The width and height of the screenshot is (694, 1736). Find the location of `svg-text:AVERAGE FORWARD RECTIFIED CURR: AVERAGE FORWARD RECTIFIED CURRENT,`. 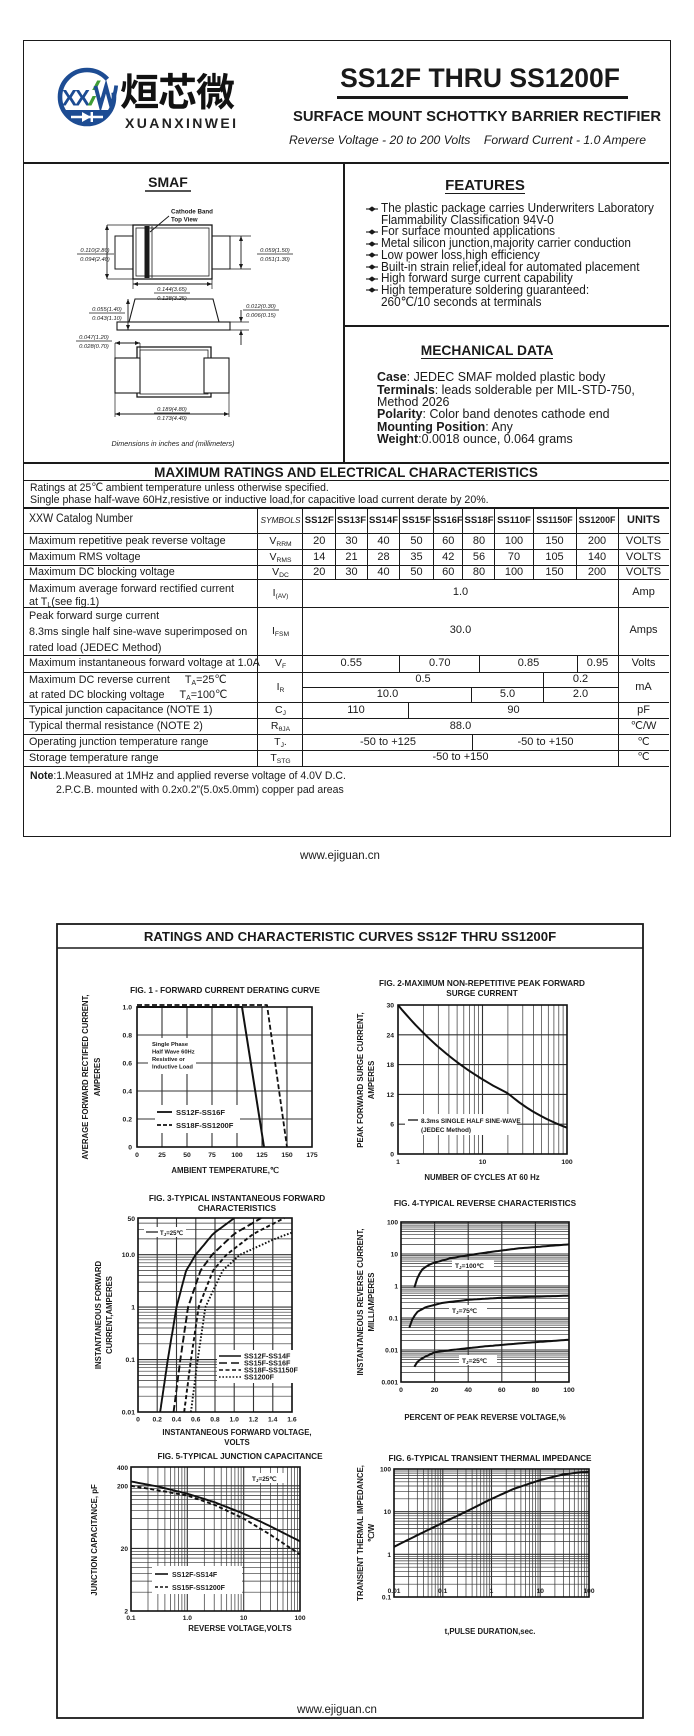

svg-text:AVERAGE FORWARD RECTIFIED CURR: AVERAGE FORWARD RECTIFIED CURRENT, is located at coordinates (85, 1076).